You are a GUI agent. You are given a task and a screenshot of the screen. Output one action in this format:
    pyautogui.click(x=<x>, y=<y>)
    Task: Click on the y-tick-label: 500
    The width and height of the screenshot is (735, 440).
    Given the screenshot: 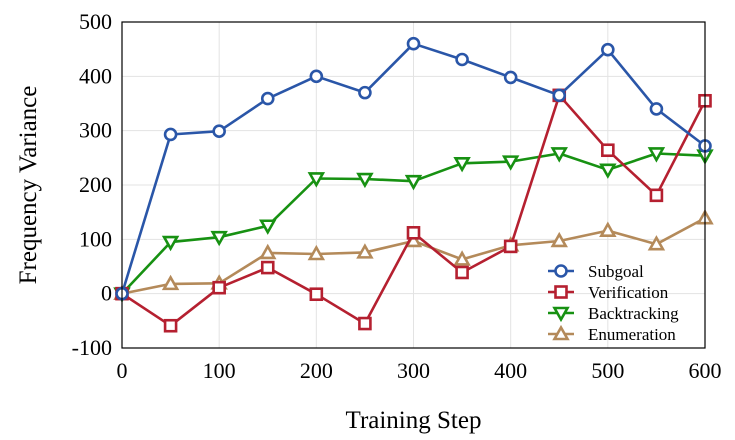 What is the action you would take?
    pyautogui.click(x=95, y=21)
    